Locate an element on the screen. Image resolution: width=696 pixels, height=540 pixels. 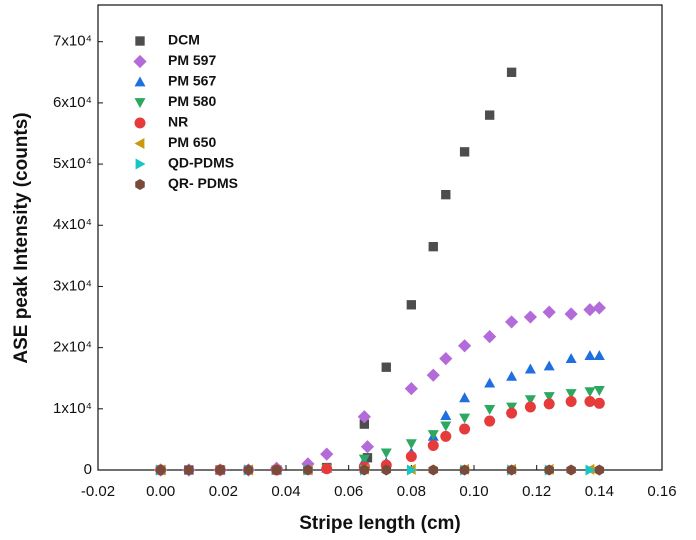
y-tick-label: 7x10⁴ is located at coordinates (72, 41).